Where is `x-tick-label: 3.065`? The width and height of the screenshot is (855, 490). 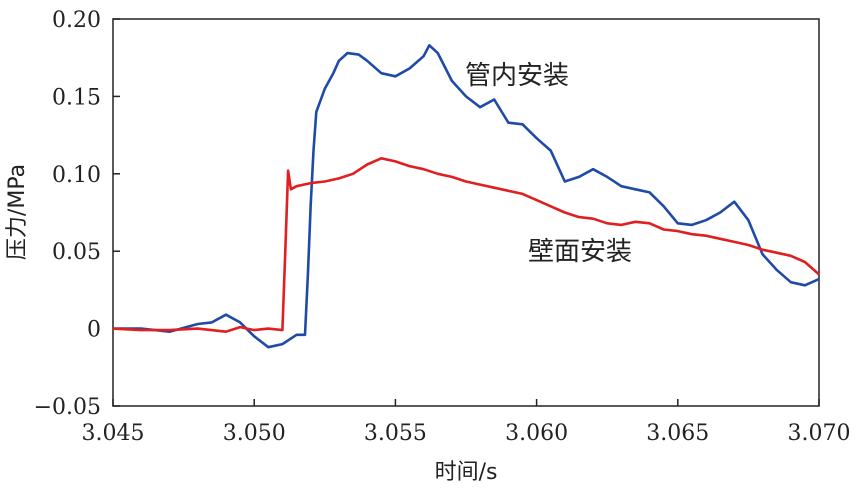 x-tick-label: 3.065 is located at coordinates (677, 433).